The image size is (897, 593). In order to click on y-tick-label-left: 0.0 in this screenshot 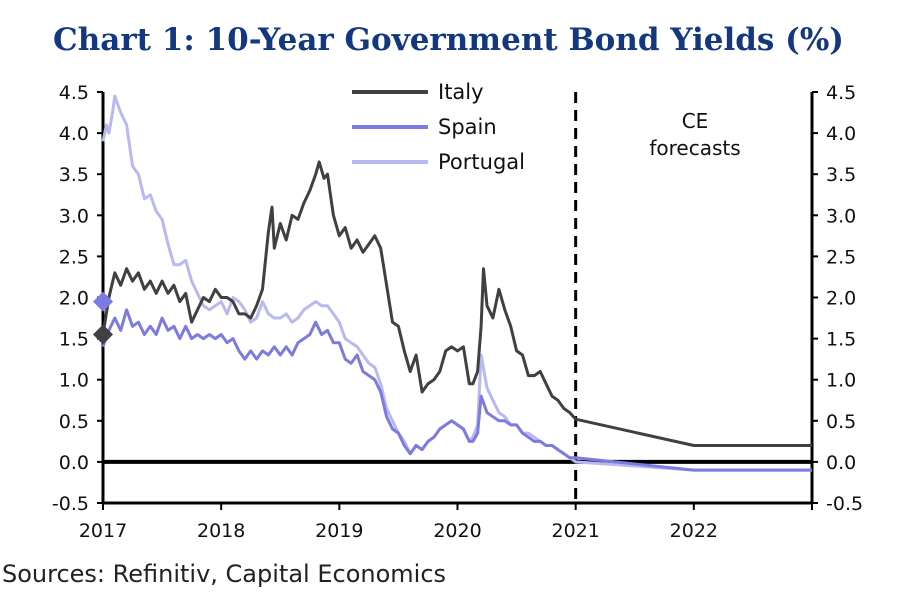, I will do `click(74, 463)`.